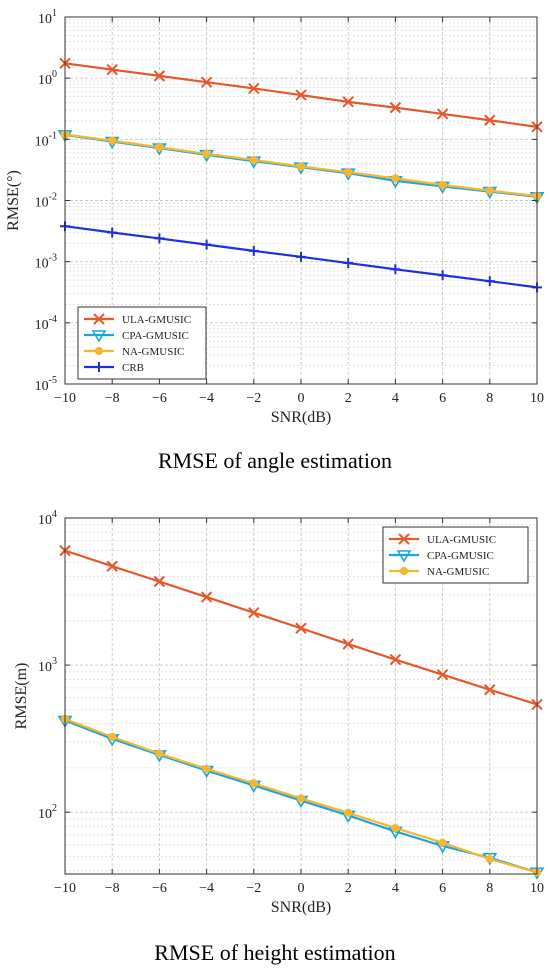  I want to click on legend-label: CRB, so click(133, 368).